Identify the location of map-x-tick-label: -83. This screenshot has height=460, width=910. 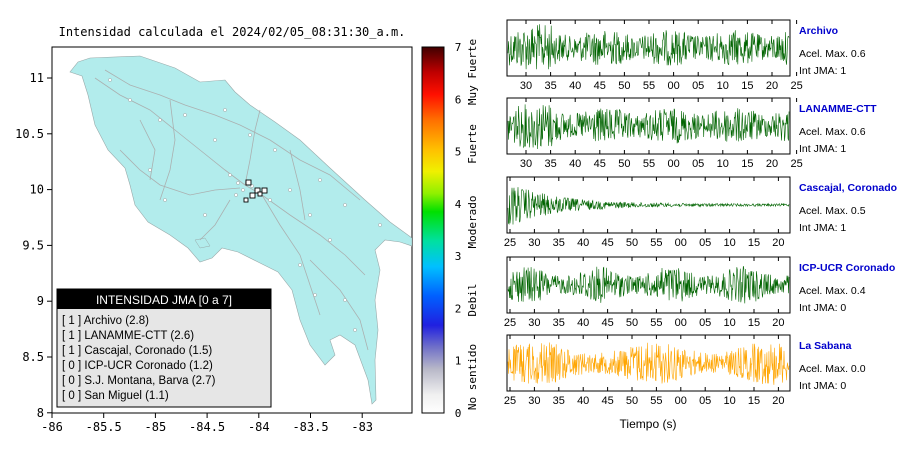
(362, 427).